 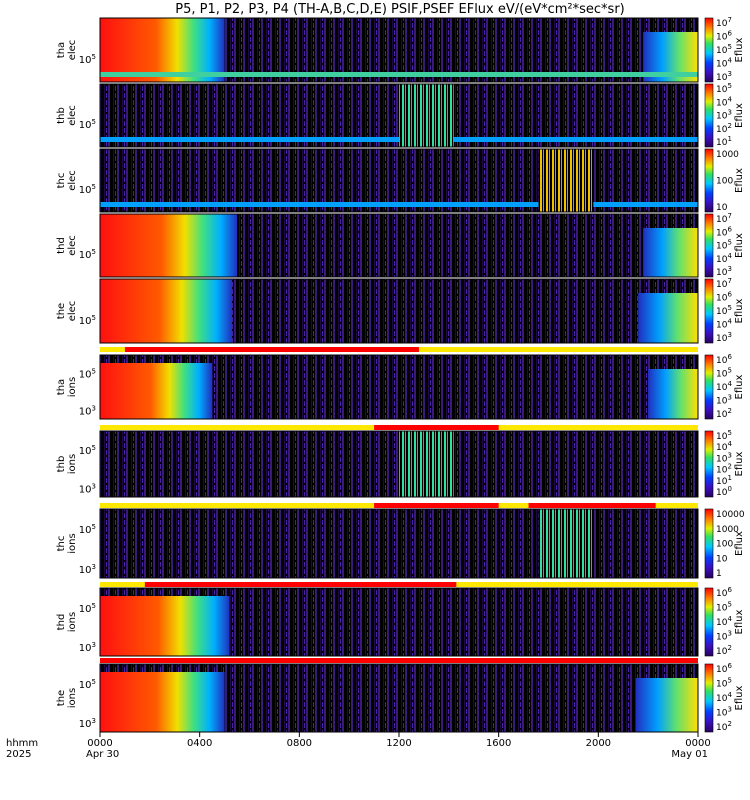 I want to click on time-axis-tick-label: 2000, so click(x=598, y=743).